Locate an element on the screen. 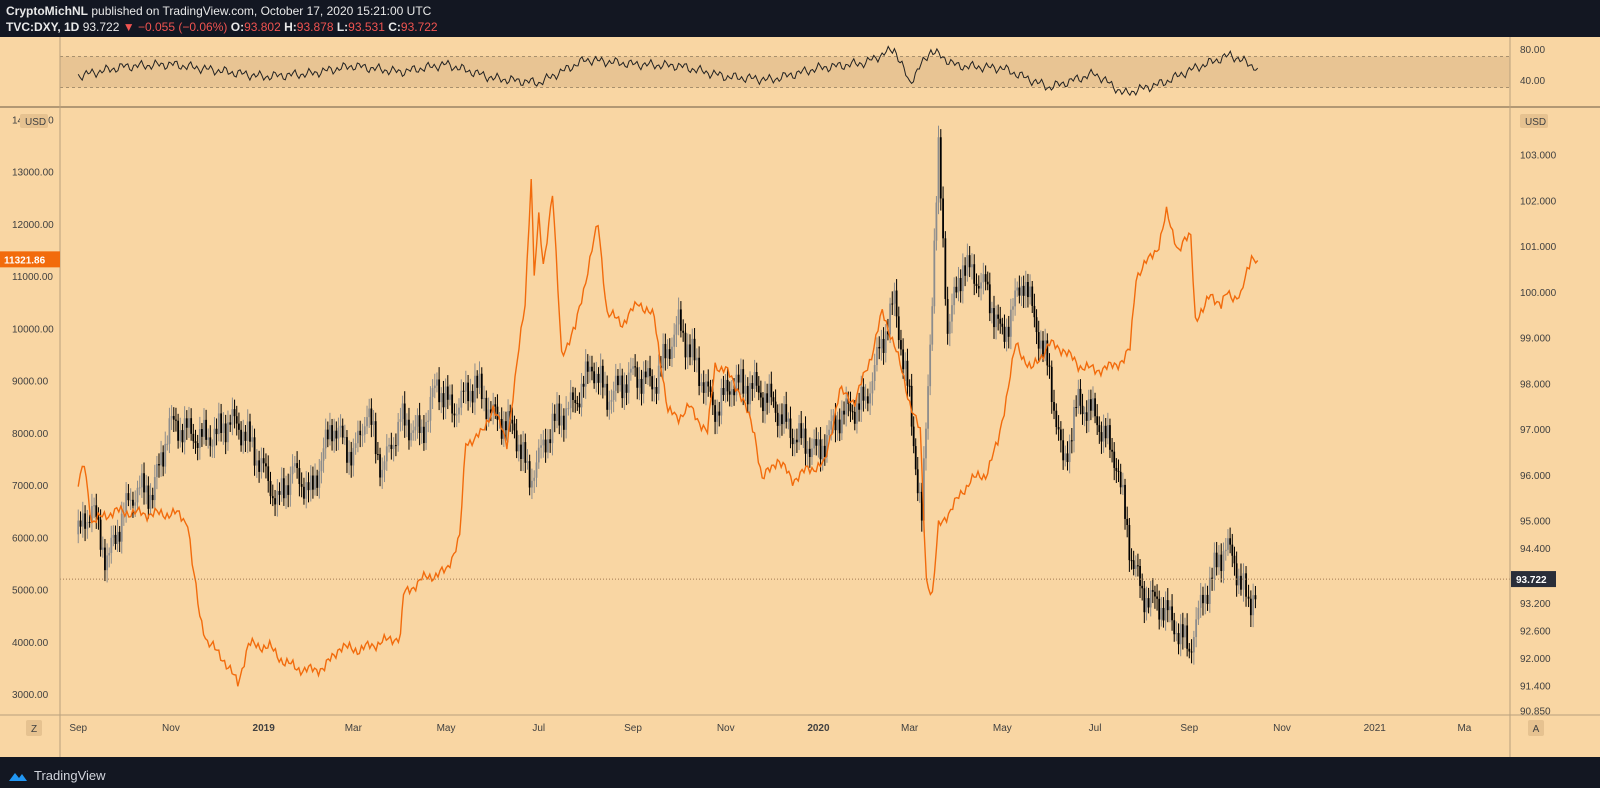 The width and height of the screenshot is (1600, 788). left-unit-label: USD is located at coordinates (35, 122).